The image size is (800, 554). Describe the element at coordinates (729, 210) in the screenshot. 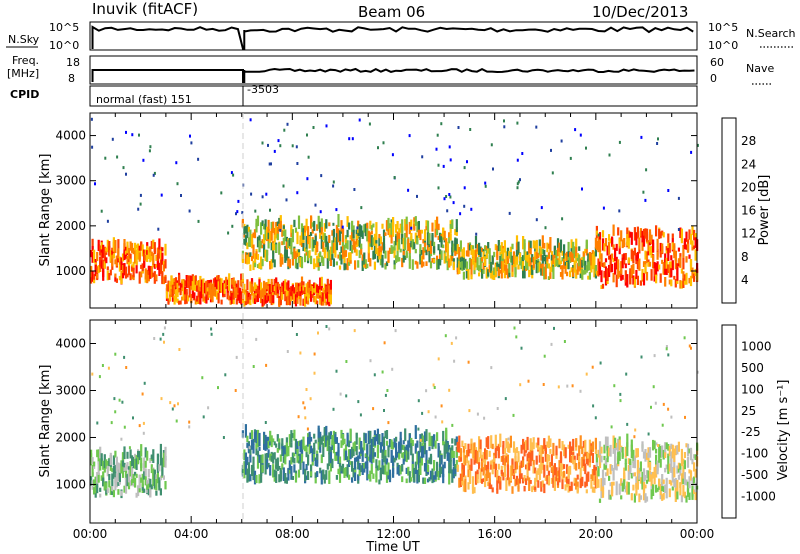

I see `power-colorbar-frame` at that location.